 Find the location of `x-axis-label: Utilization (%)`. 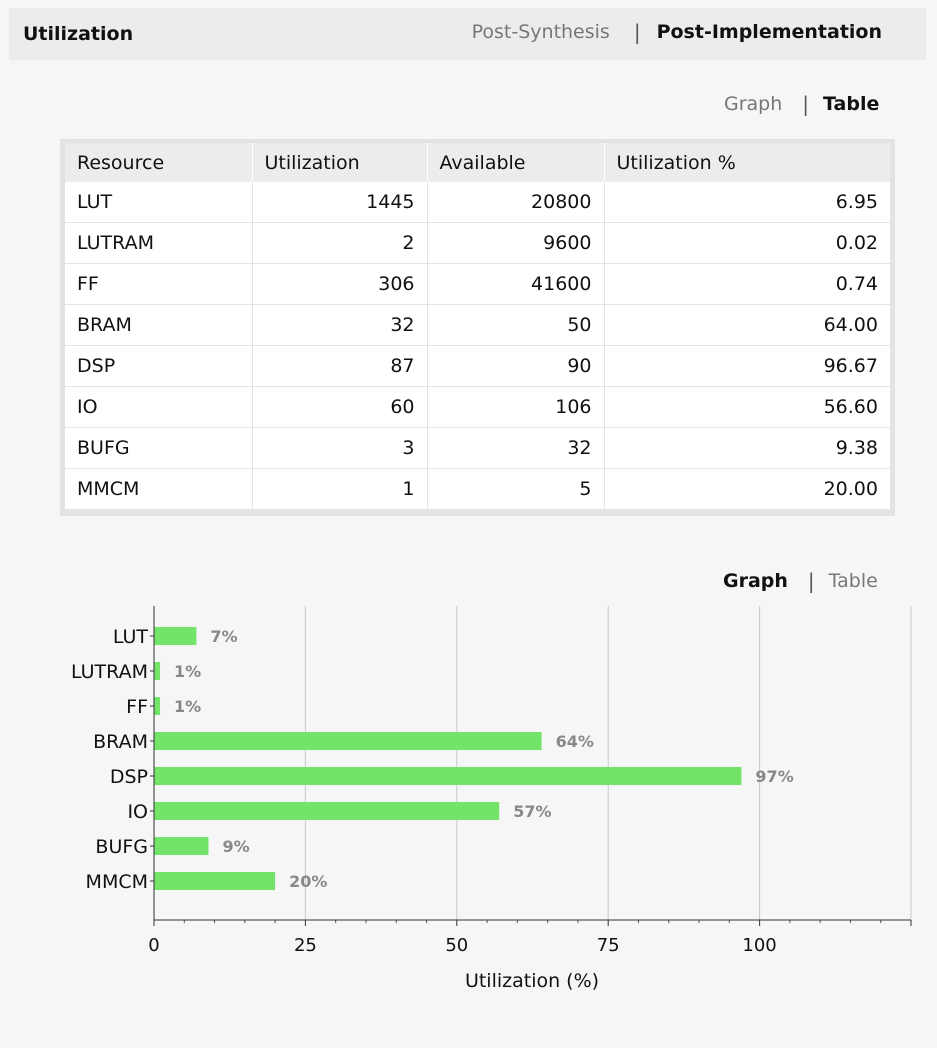

x-axis-label: Utilization (%) is located at coordinates (532, 981).